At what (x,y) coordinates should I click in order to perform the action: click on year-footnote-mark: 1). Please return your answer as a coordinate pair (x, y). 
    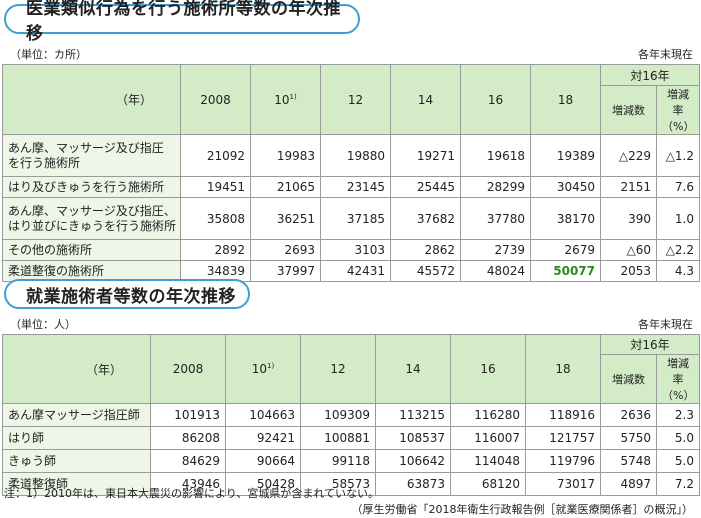
    Looking at the image, I should click on (271, 366).